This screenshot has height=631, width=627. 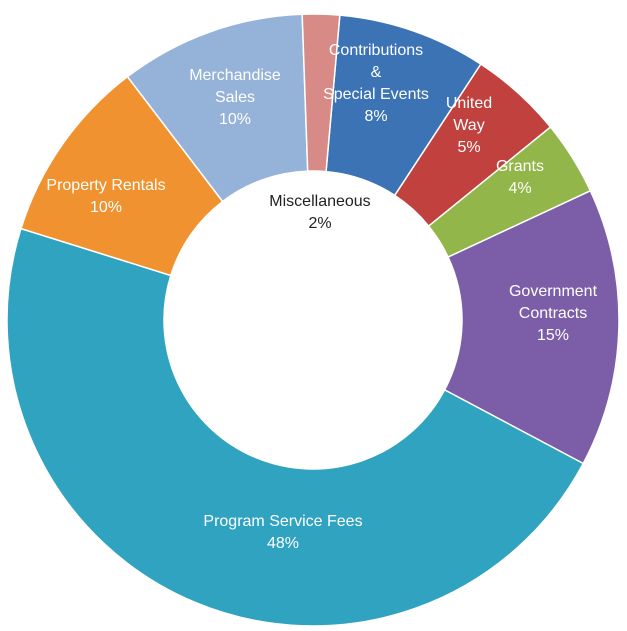 I want to click on label-grants: Grants 4%, so click(x=520, y=177).